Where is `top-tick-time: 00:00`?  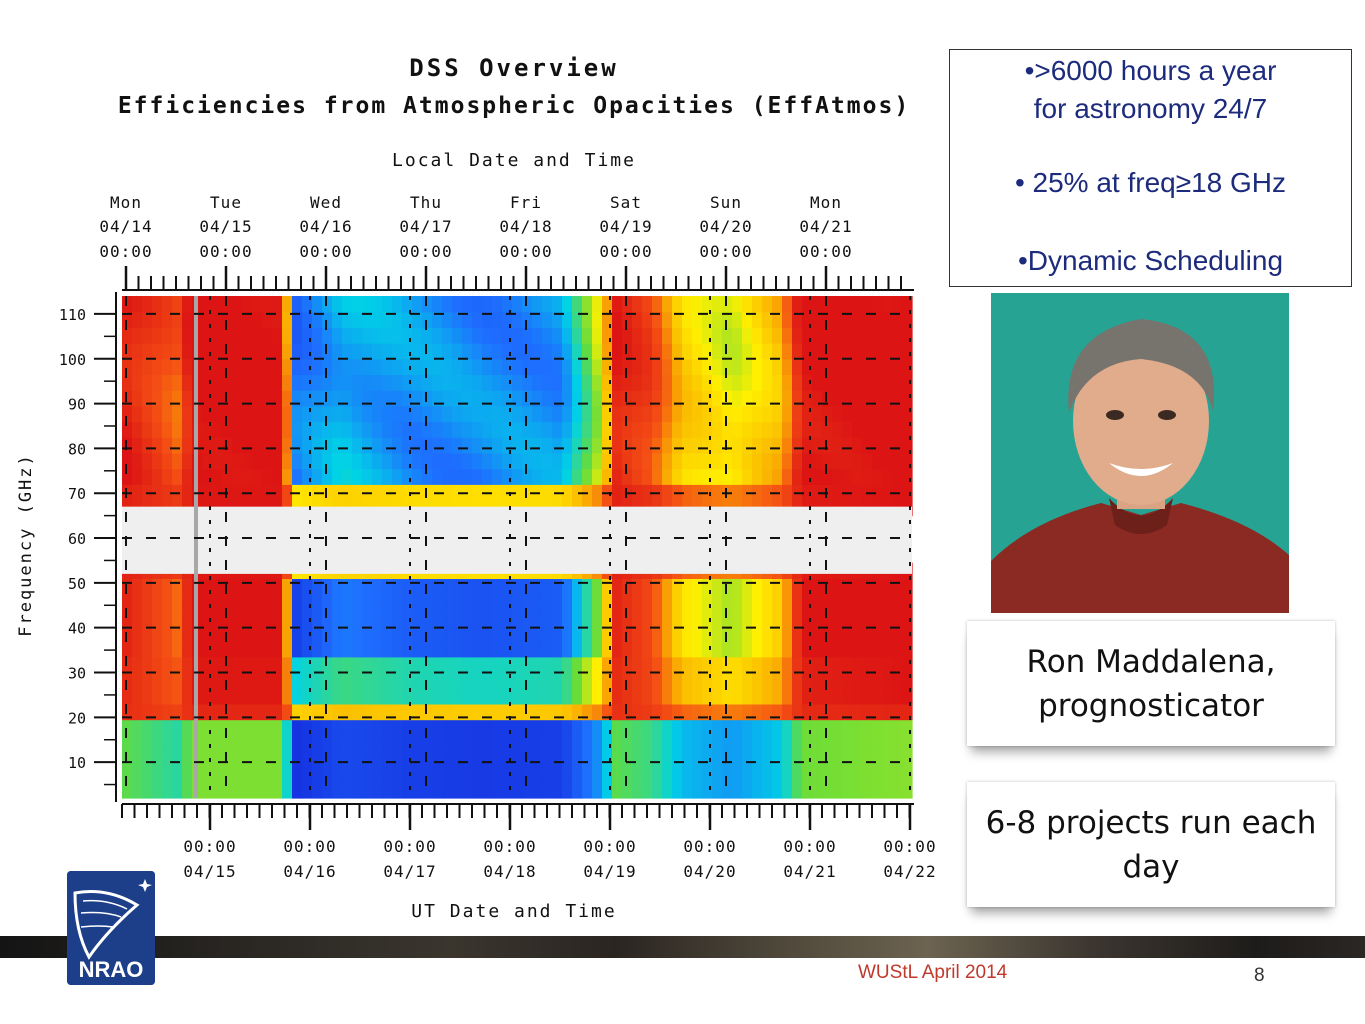
top-tick-time: 00:00 is located at coordinates (625, 251).